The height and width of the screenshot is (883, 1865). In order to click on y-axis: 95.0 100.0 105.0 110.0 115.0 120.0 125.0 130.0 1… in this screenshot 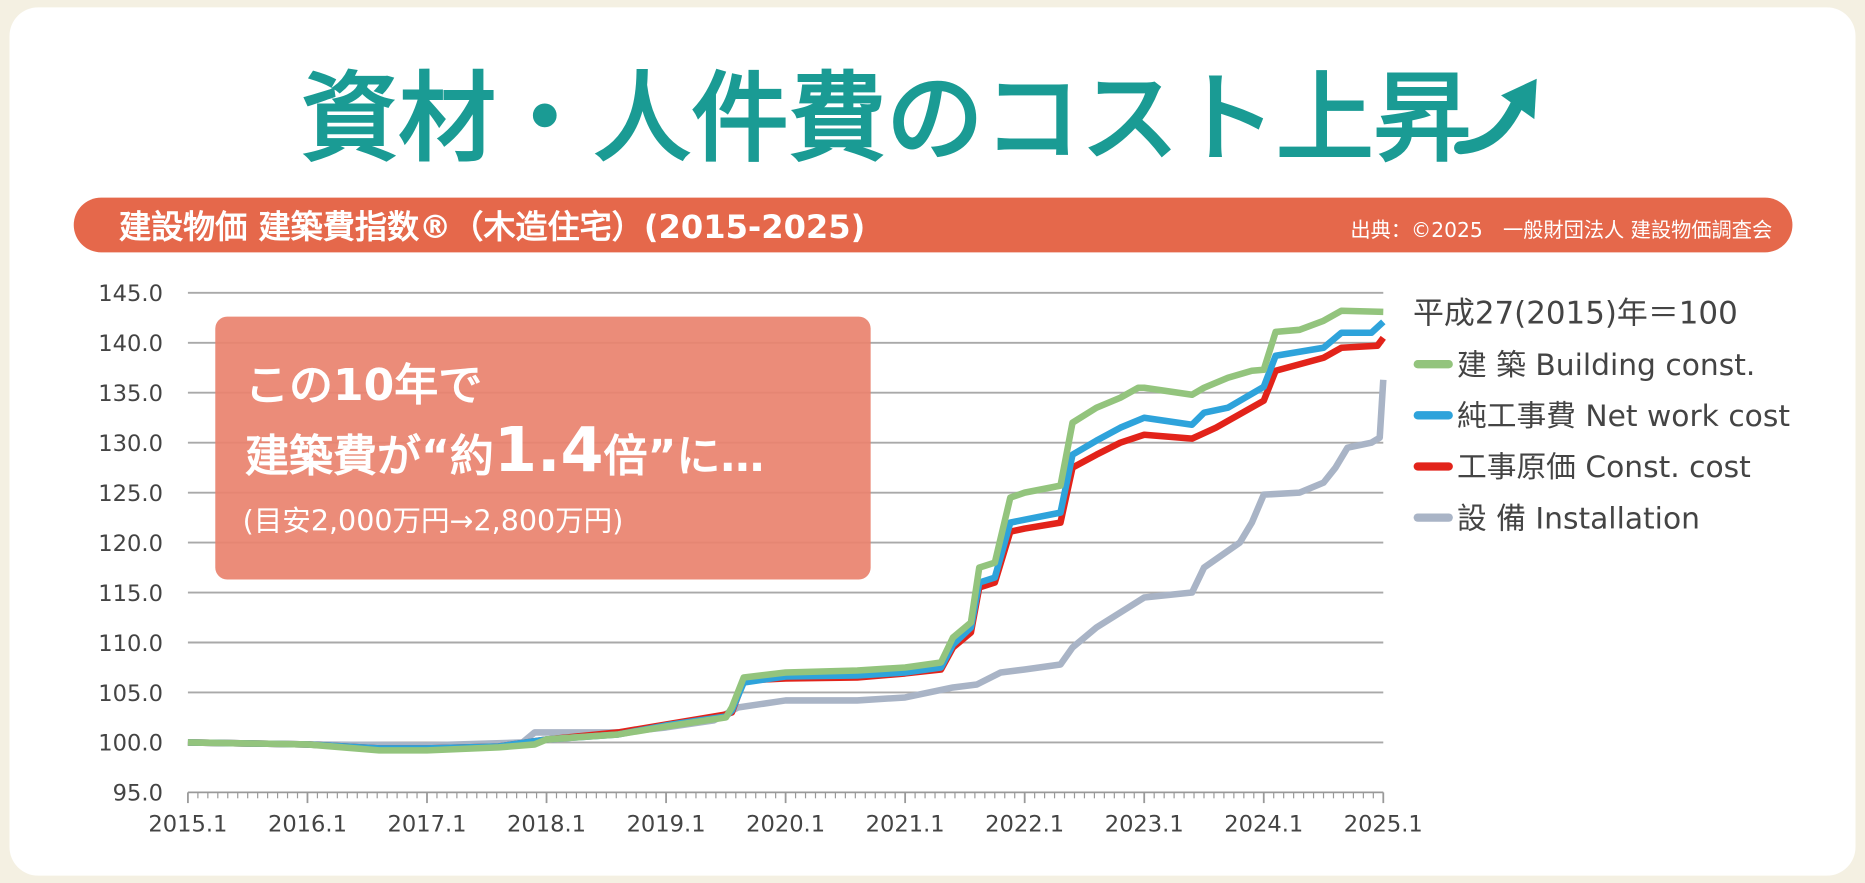, I will do `click(130, 544)`.